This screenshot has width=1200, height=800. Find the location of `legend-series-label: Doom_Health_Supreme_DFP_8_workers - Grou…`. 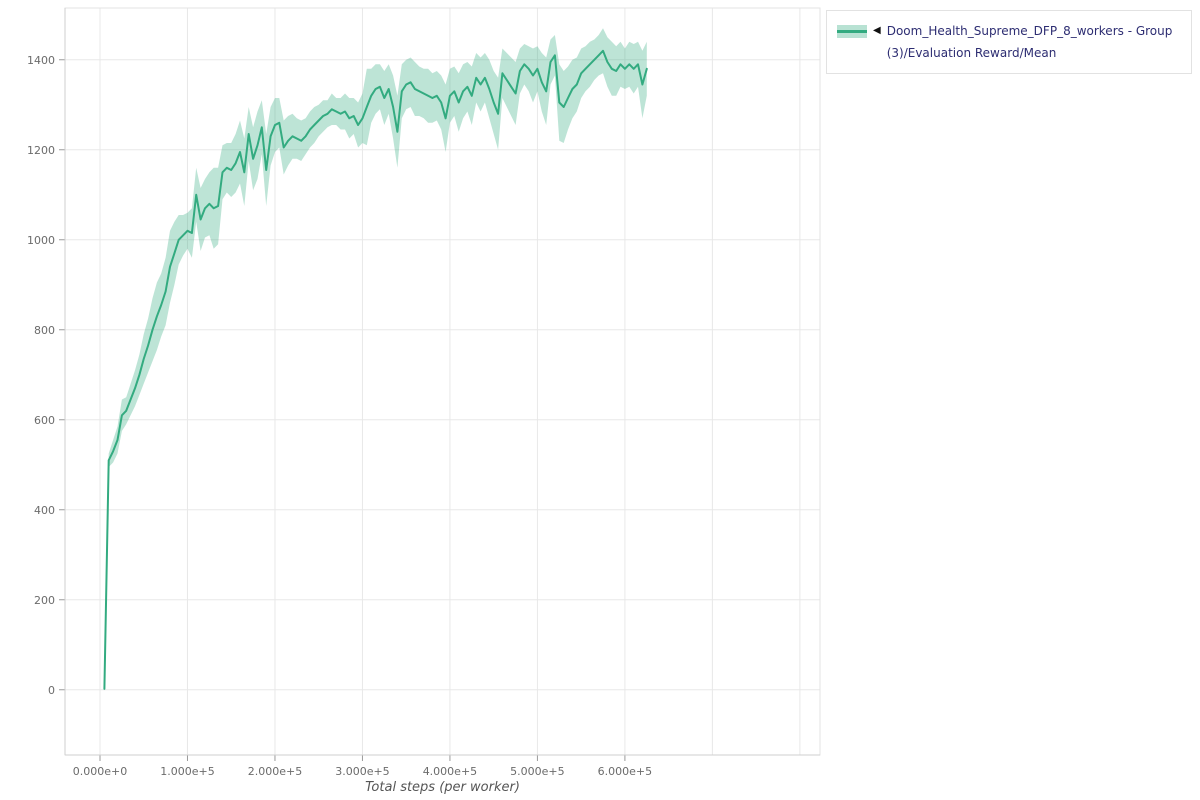

legend-series-label: Doom_Health_Supreme_DFP_8_workers - Grou… is located at coordinates (1029, 42).